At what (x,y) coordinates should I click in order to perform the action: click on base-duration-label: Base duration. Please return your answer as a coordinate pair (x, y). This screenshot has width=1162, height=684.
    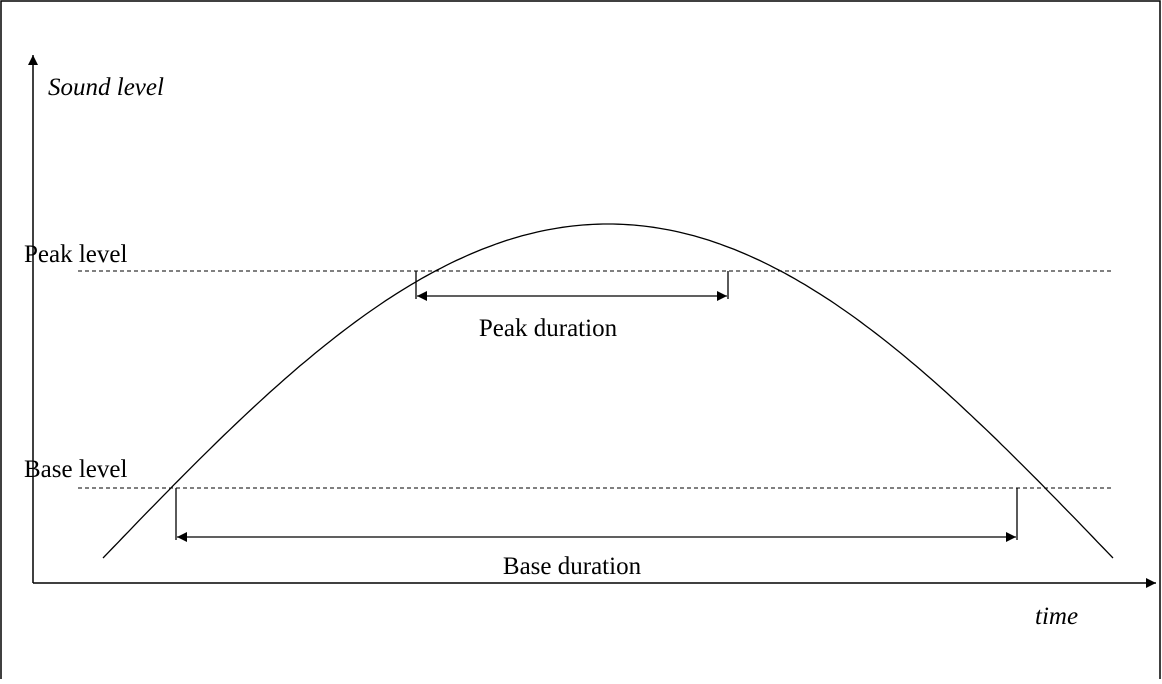
    Looking at the image, I should click on (572, 566).